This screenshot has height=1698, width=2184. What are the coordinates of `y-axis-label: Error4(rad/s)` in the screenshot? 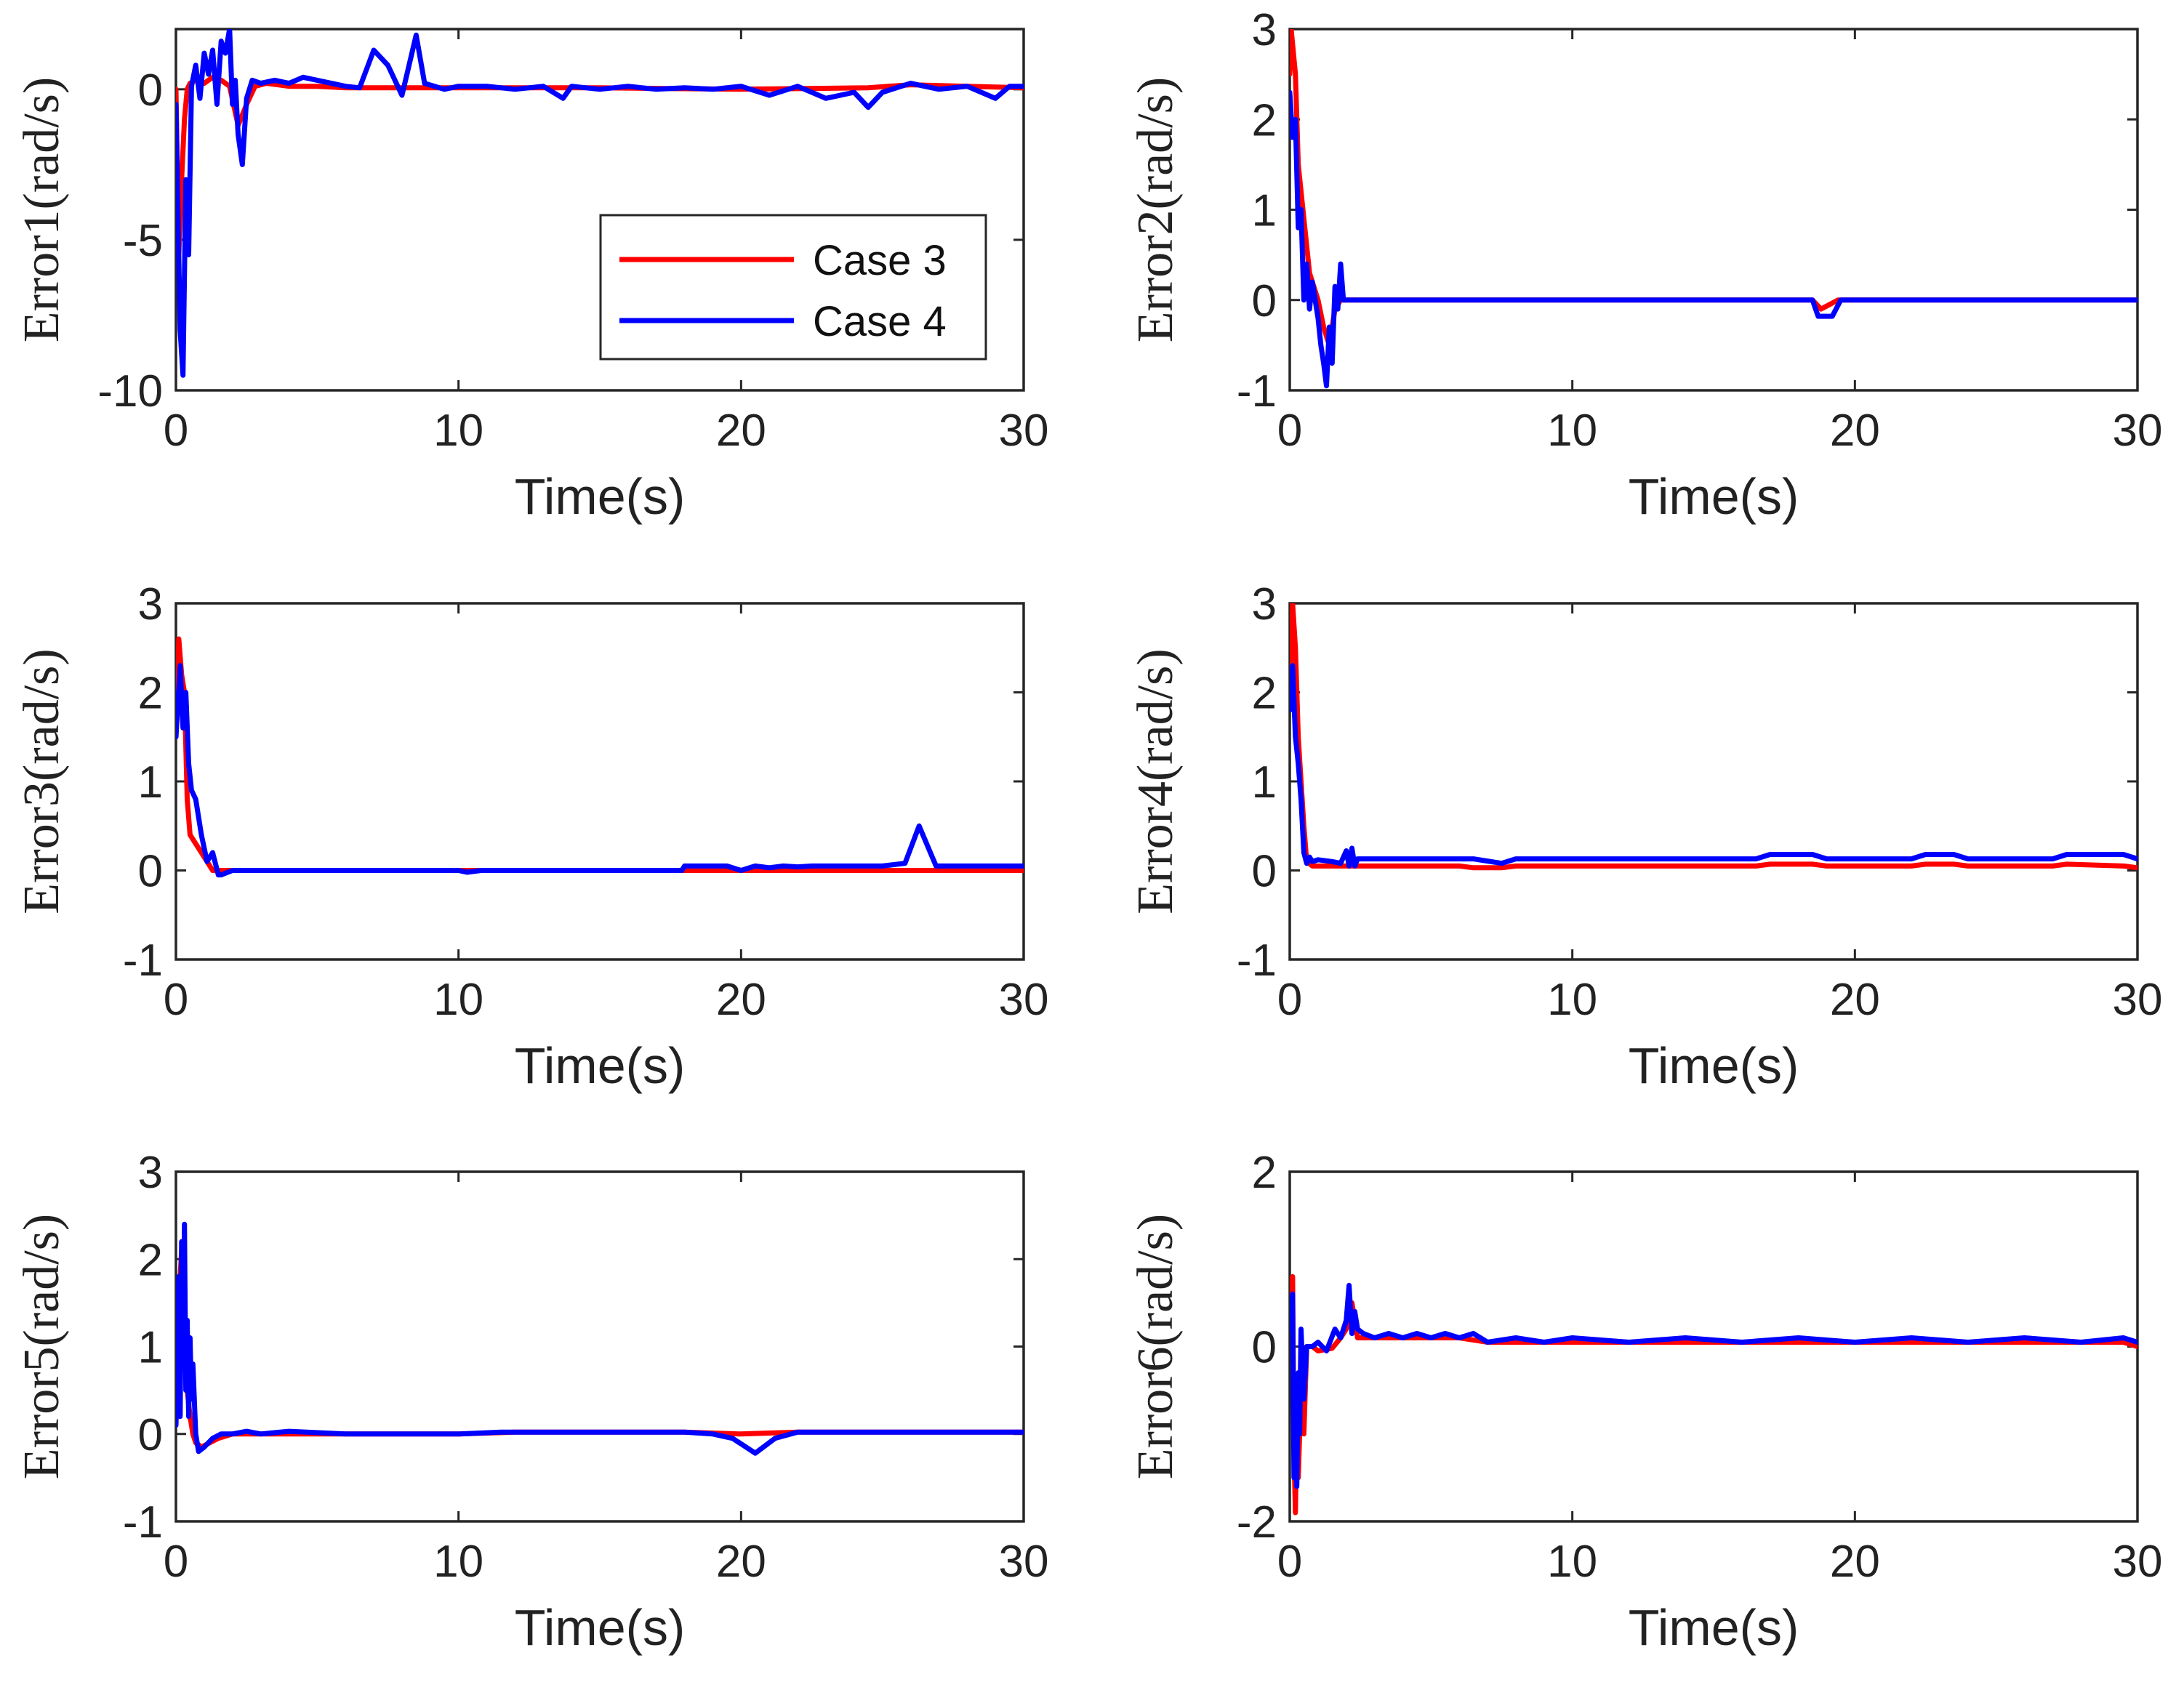 It's located at (1156, 781).